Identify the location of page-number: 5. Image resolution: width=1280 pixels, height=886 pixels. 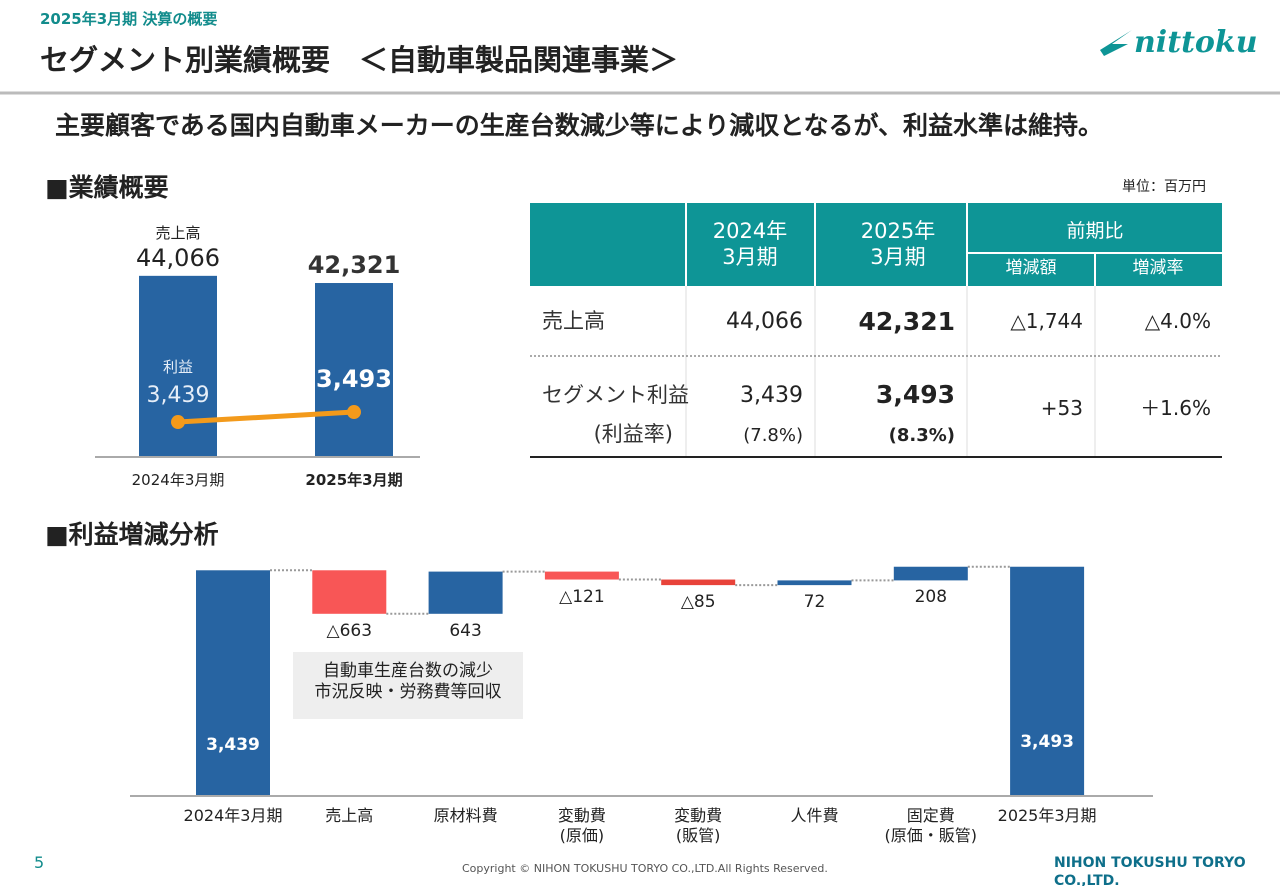
(39, 862).